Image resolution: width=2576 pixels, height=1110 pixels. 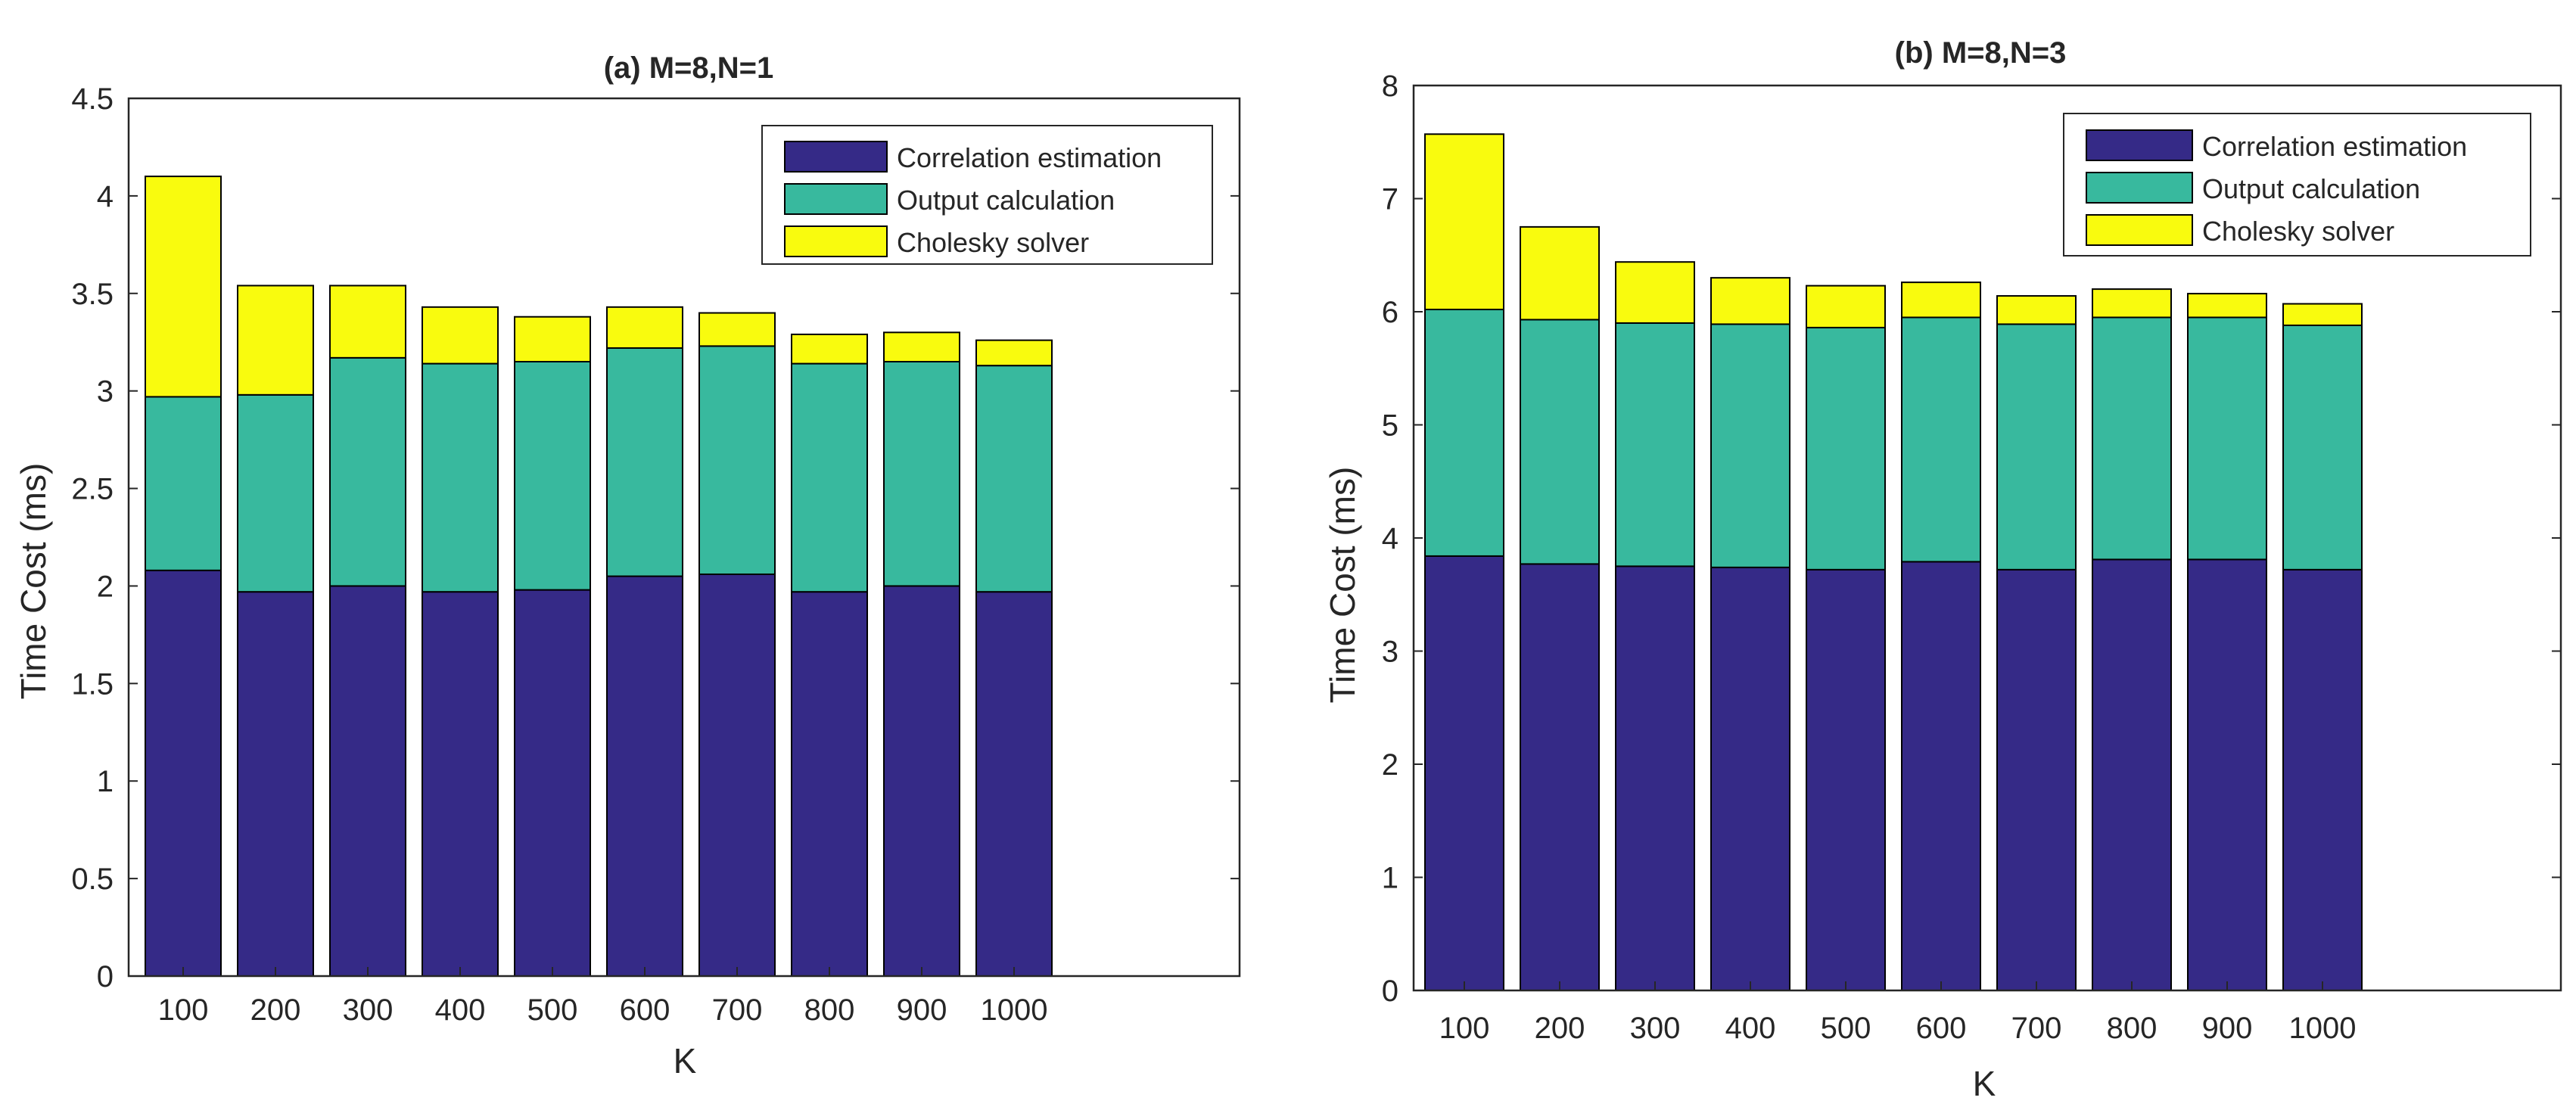 I want to click on y-tick-label: 0.5, so click(x=93, y=880).